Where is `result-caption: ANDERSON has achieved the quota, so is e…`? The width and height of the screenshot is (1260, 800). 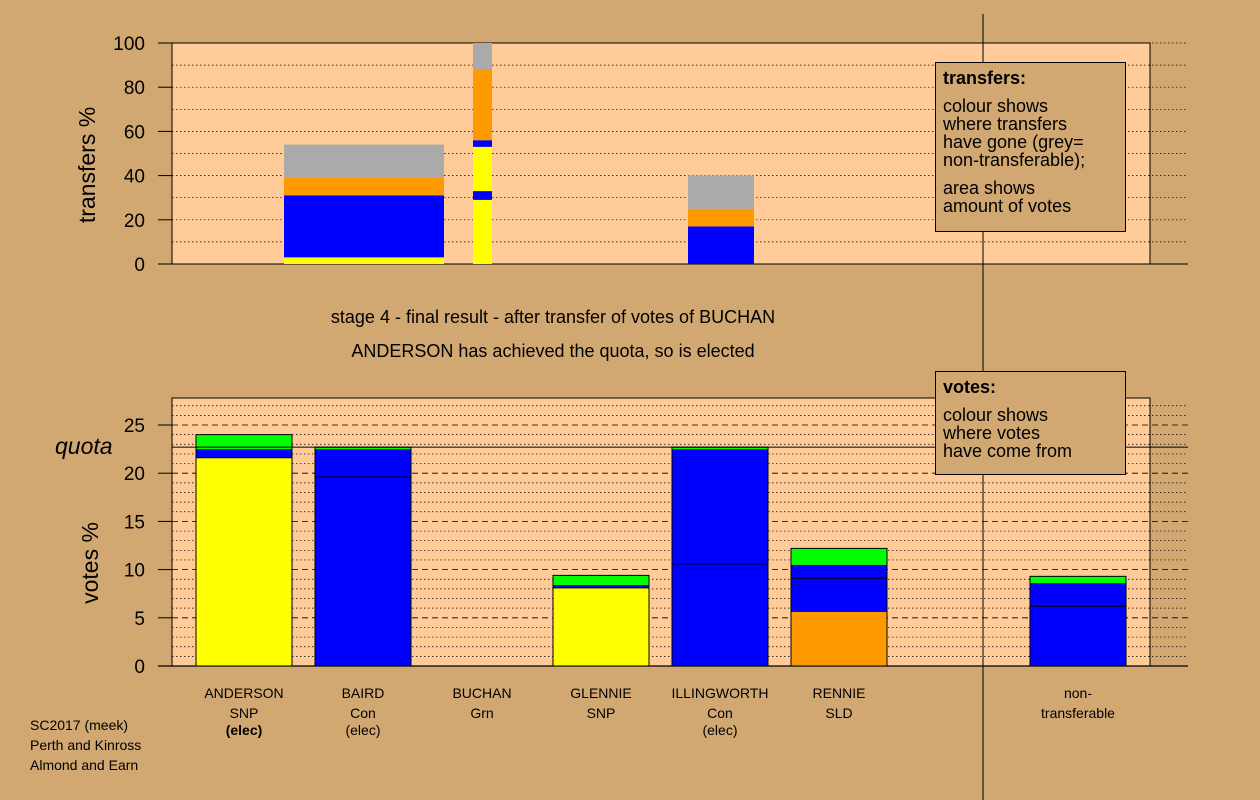
result-caption: ANDERSON has achieved the quota, so is e… is located at coordinates (552, 351).